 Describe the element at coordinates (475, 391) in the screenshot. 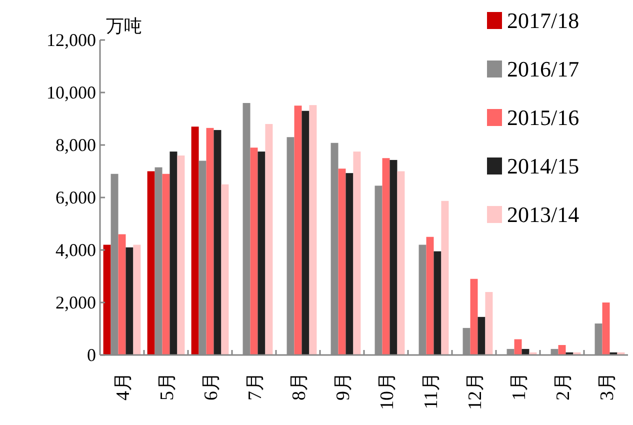

I see `x-tick-label: 12月` at that location.